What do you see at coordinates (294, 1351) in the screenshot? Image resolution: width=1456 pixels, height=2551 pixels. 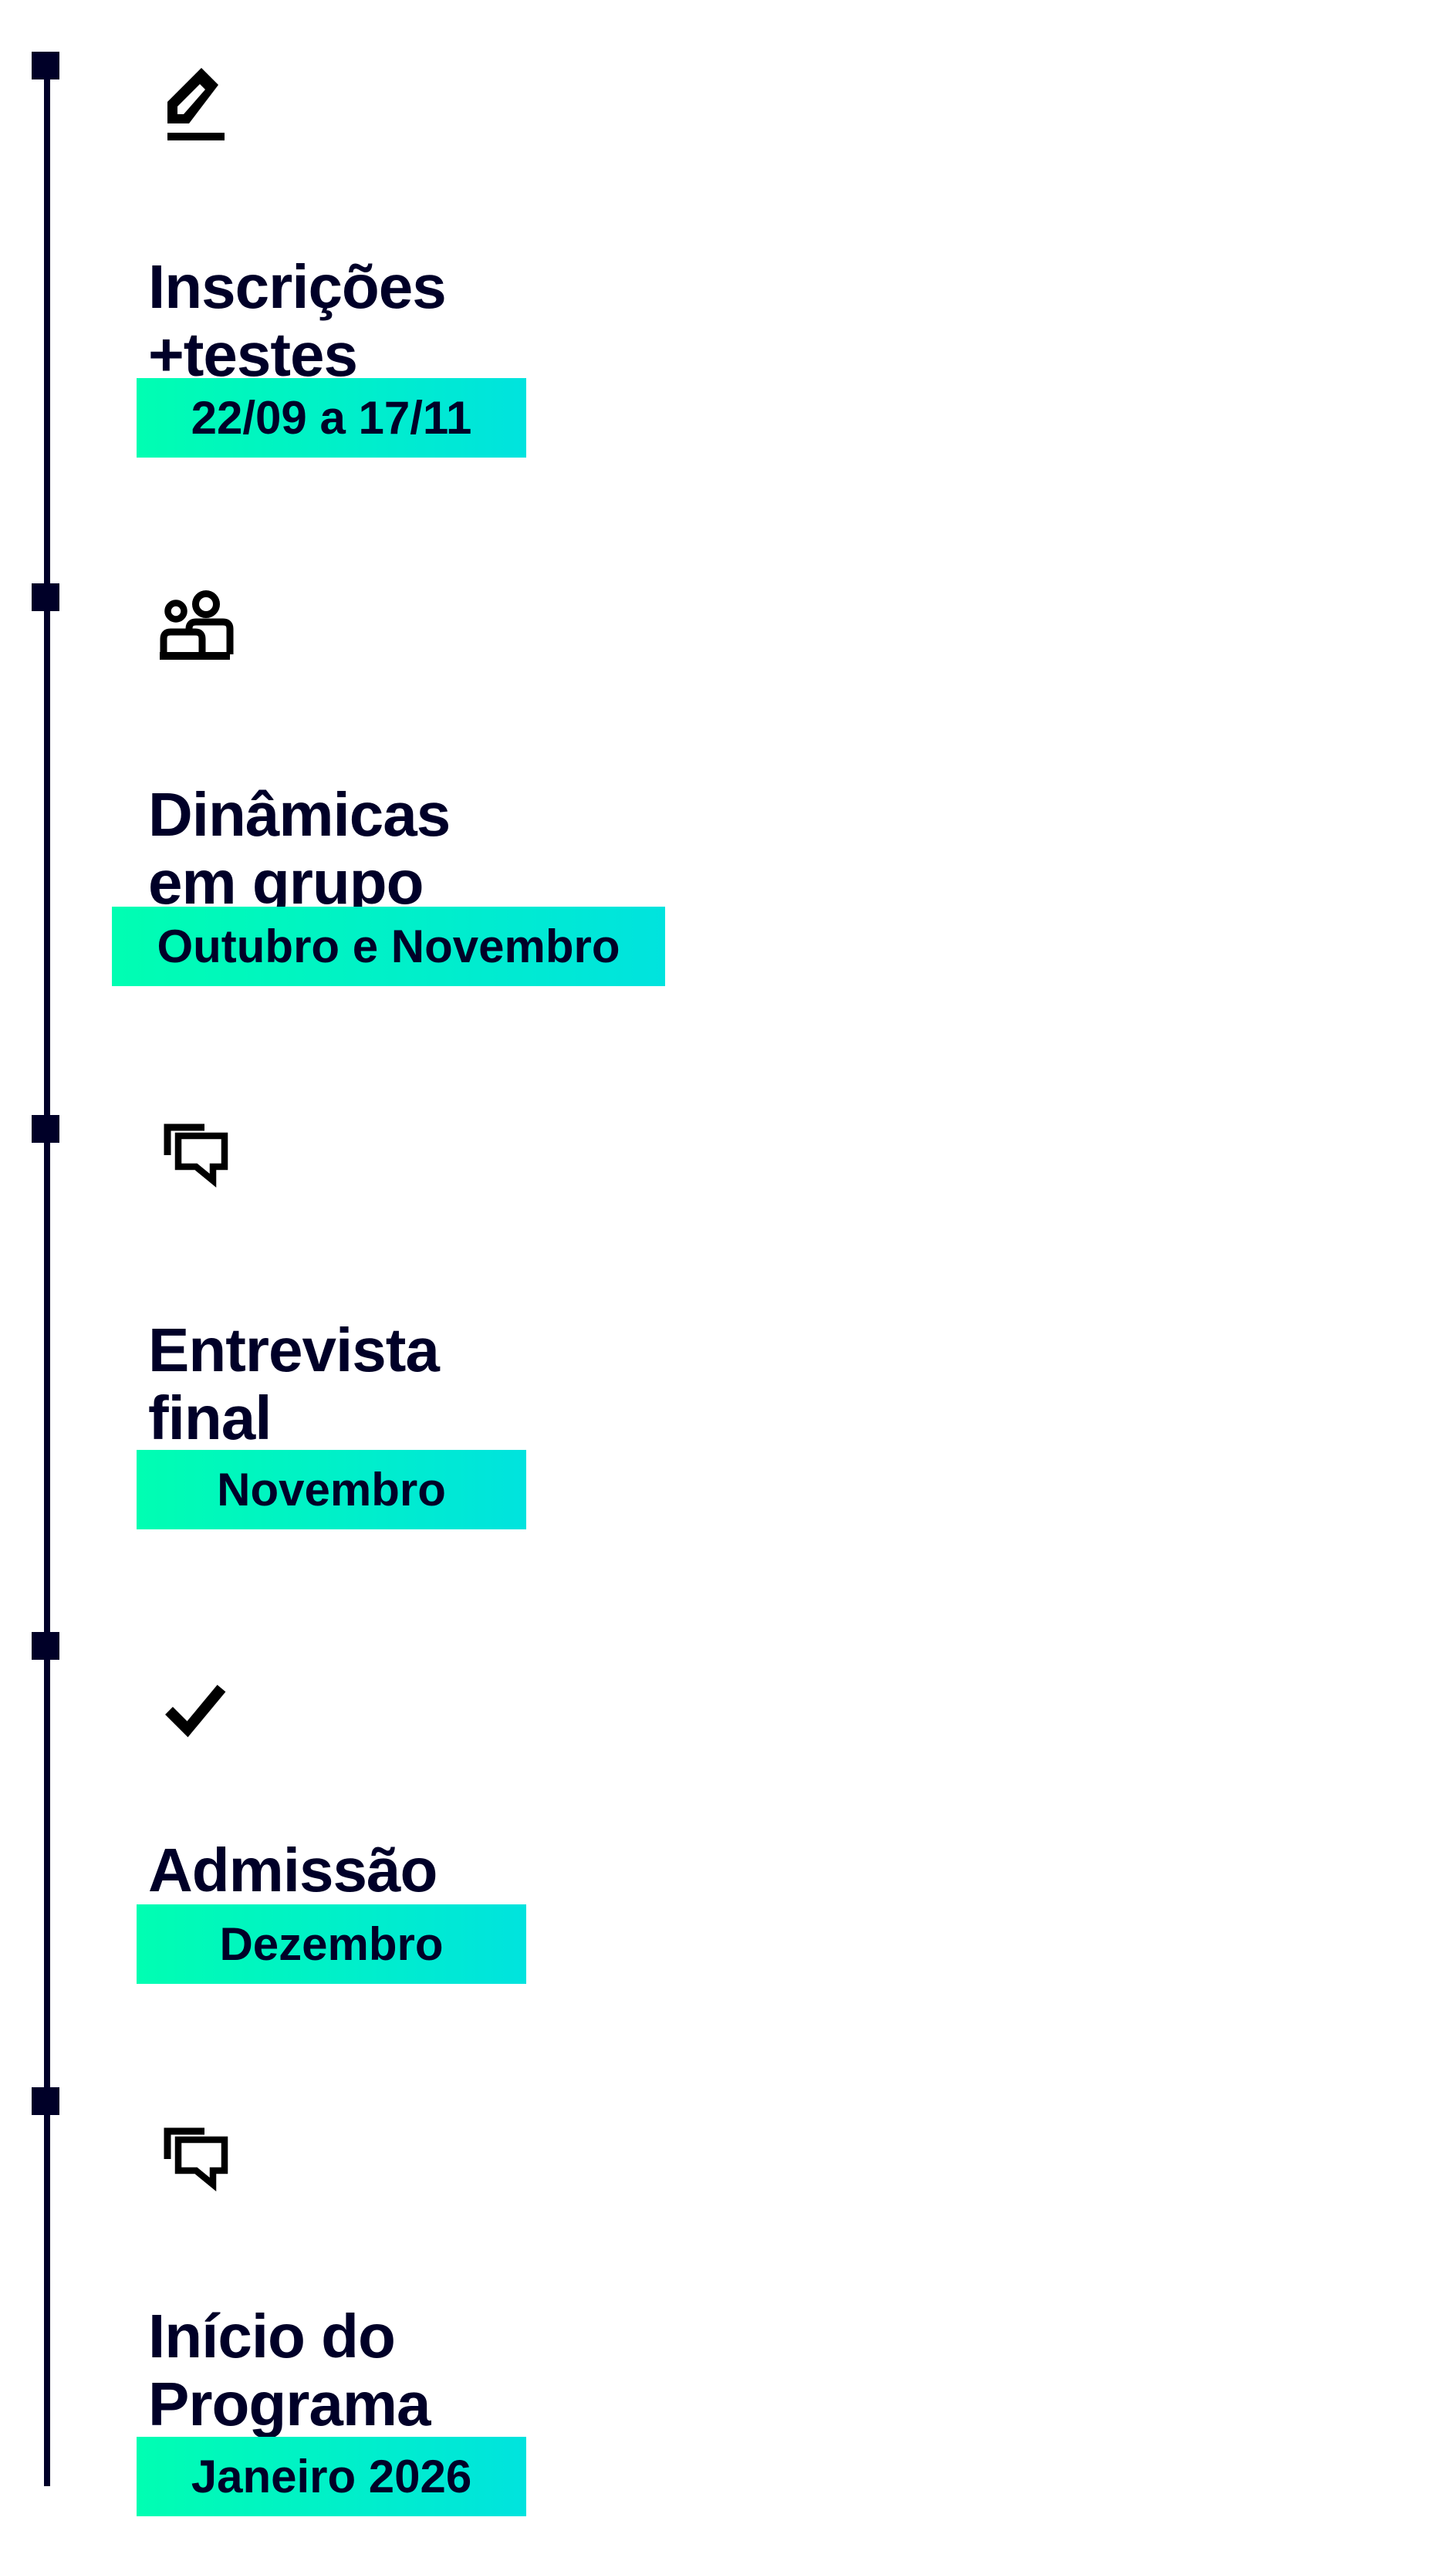 I see `stage-title-line1: Entrevista` at bounding box center [294, 1351].